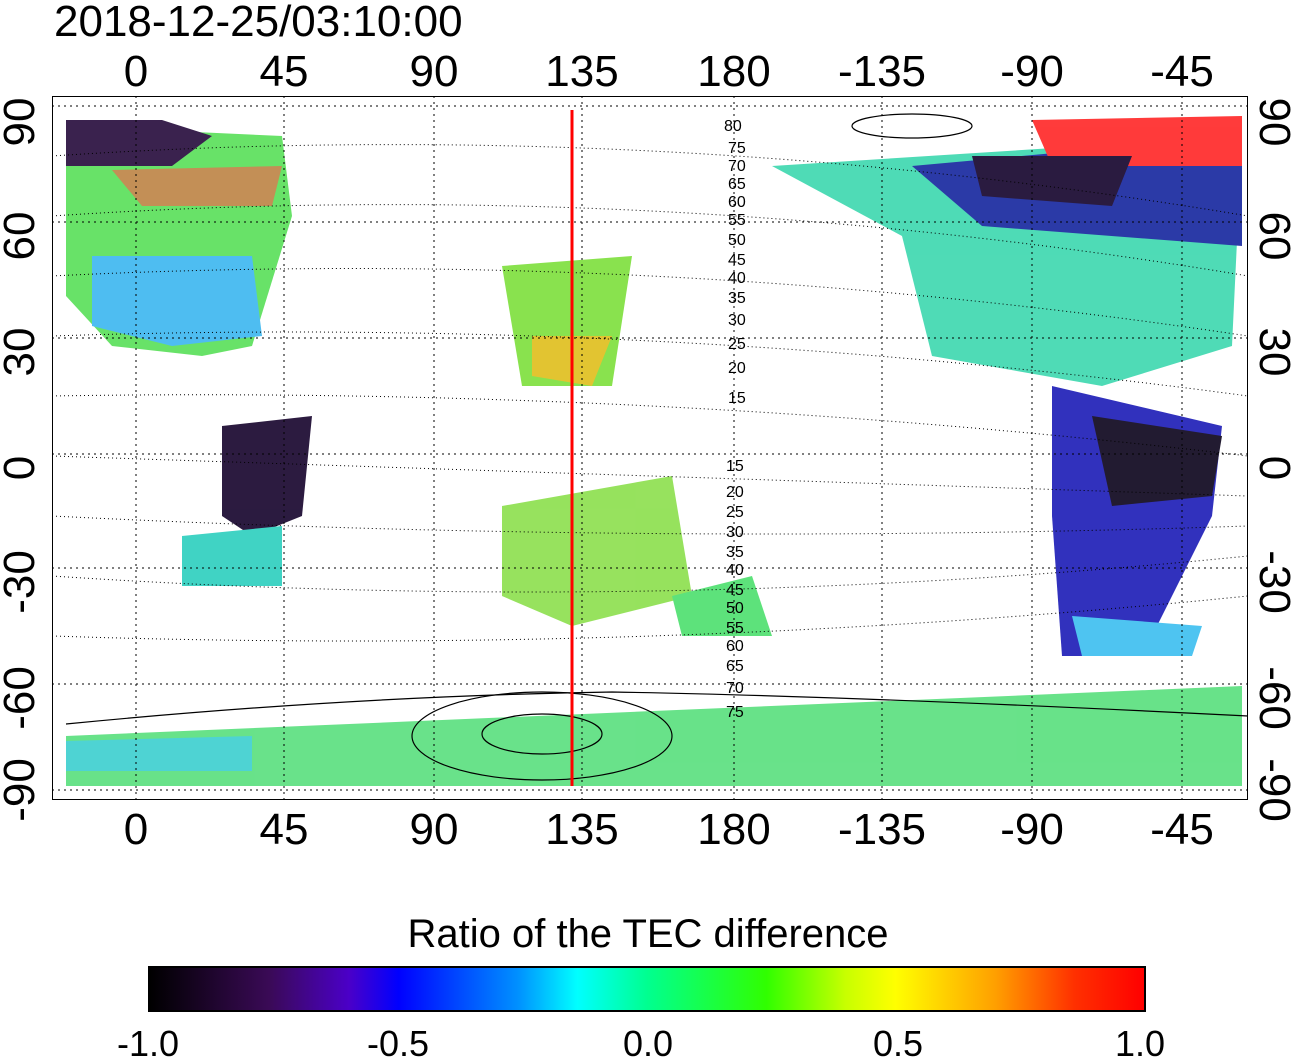 The width and height of the screenshot is (1296, 1064). I want to click on colorbar, so click(647, 989).